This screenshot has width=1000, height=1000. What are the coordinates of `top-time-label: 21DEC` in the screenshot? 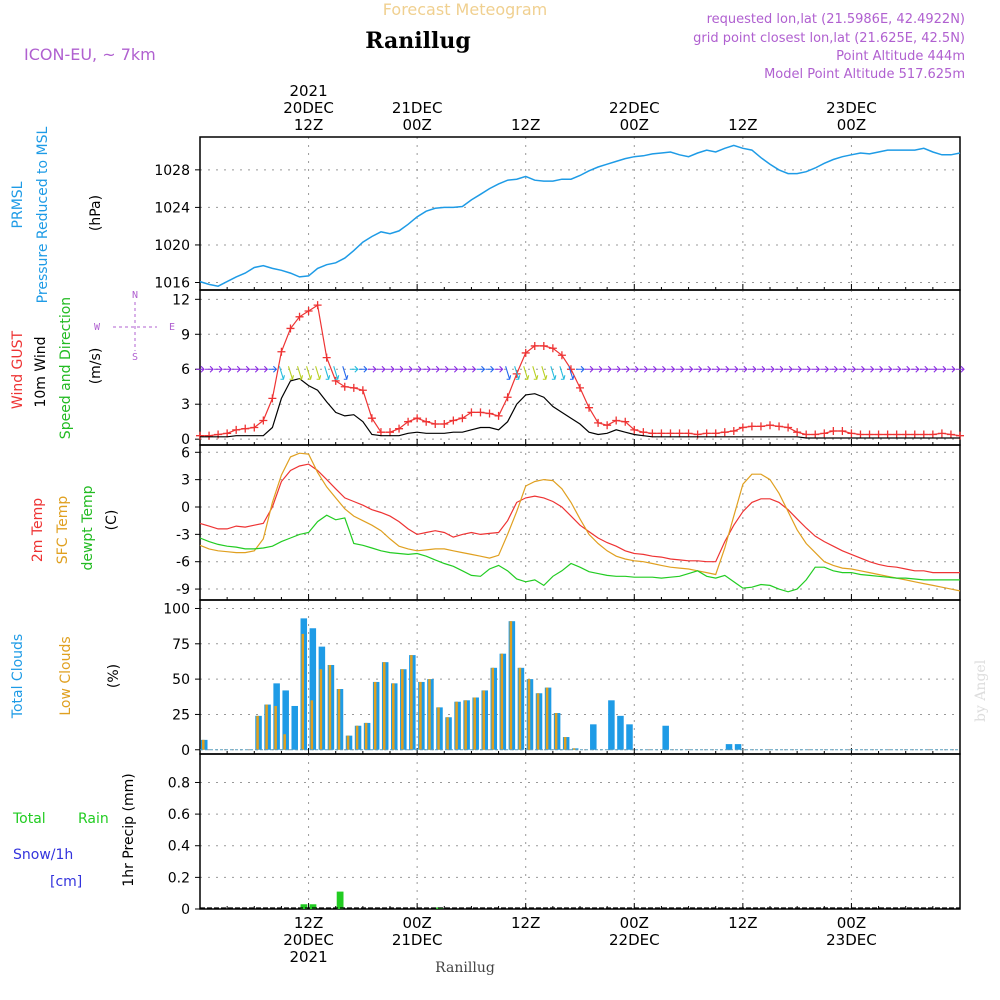 It's located at (417, 108).